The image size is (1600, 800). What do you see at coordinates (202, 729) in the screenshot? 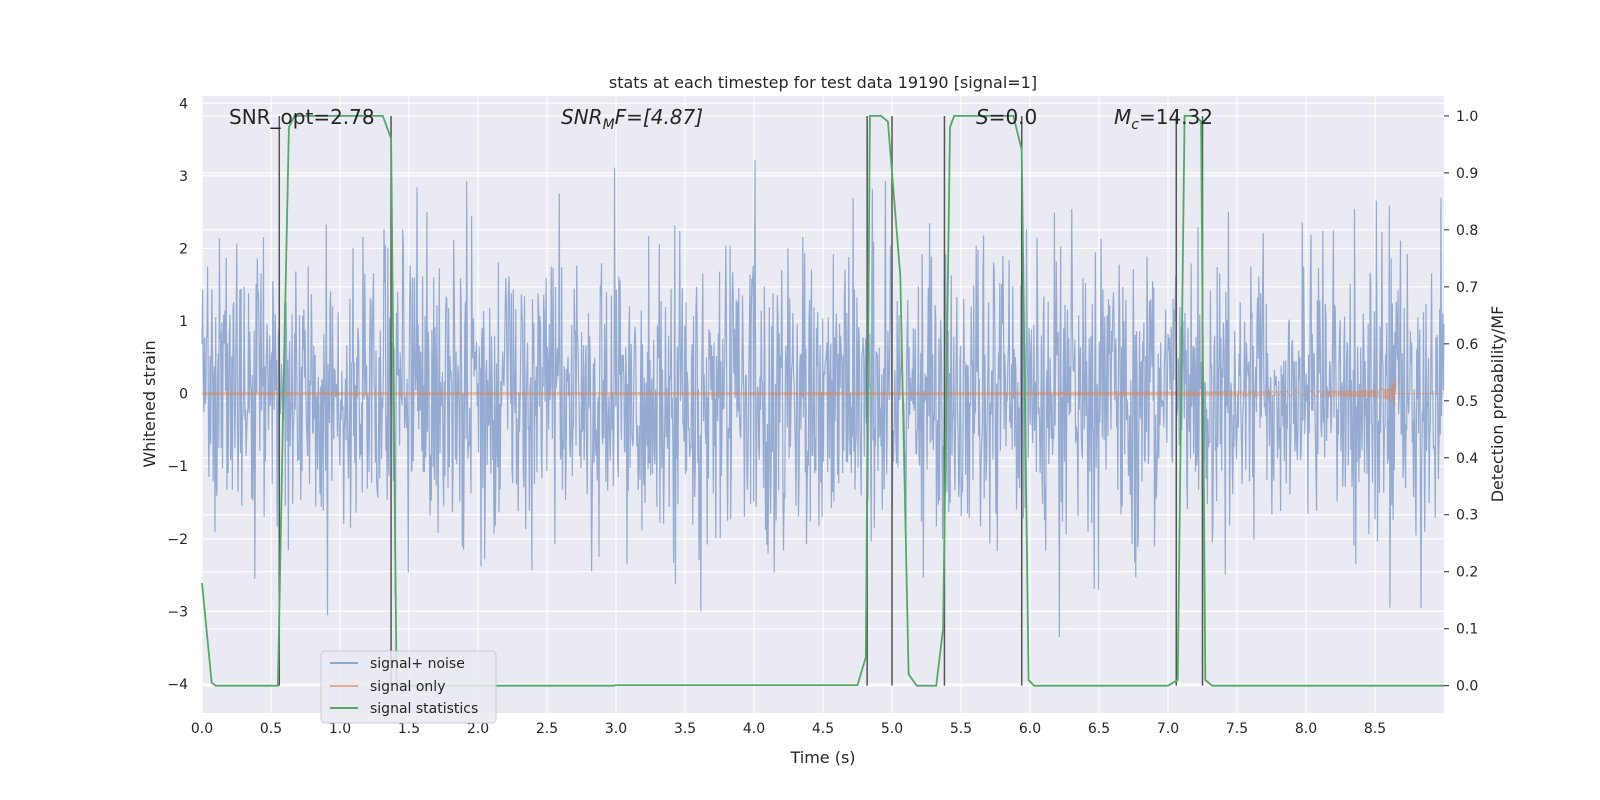
I see `x-tick-label: 0.0` at bounding box center [202, 729].